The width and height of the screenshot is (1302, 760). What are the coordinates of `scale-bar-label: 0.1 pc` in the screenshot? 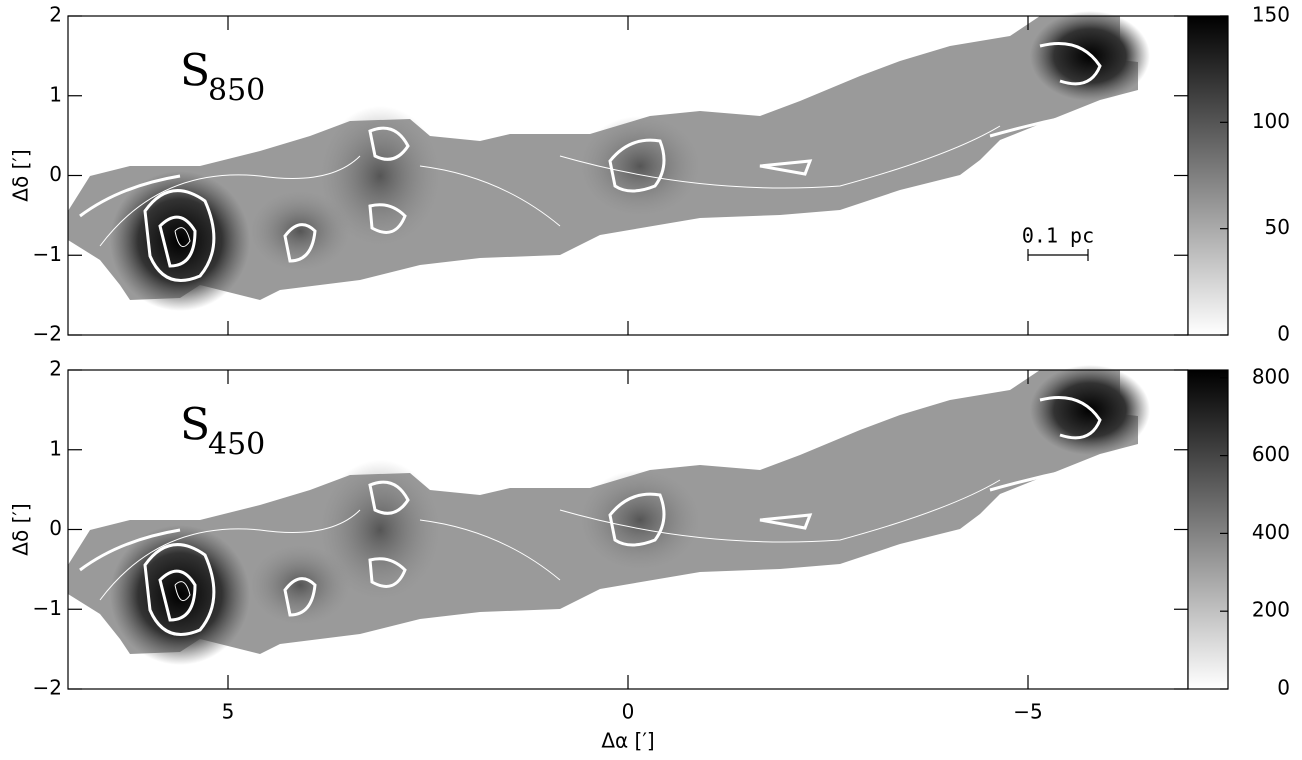 It's located at (1058, 236).